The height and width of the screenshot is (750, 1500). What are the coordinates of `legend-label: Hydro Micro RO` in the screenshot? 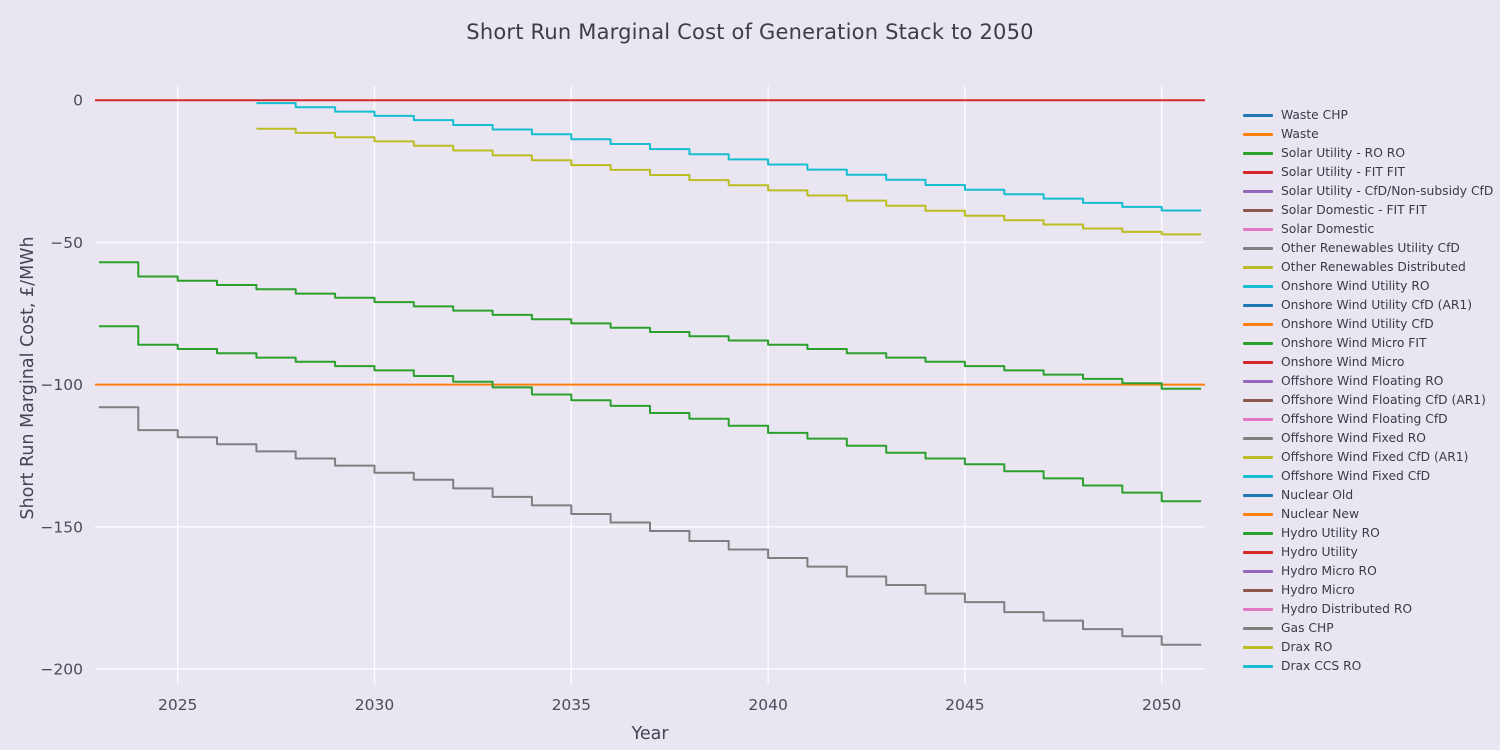 It's located at (1329, 571).